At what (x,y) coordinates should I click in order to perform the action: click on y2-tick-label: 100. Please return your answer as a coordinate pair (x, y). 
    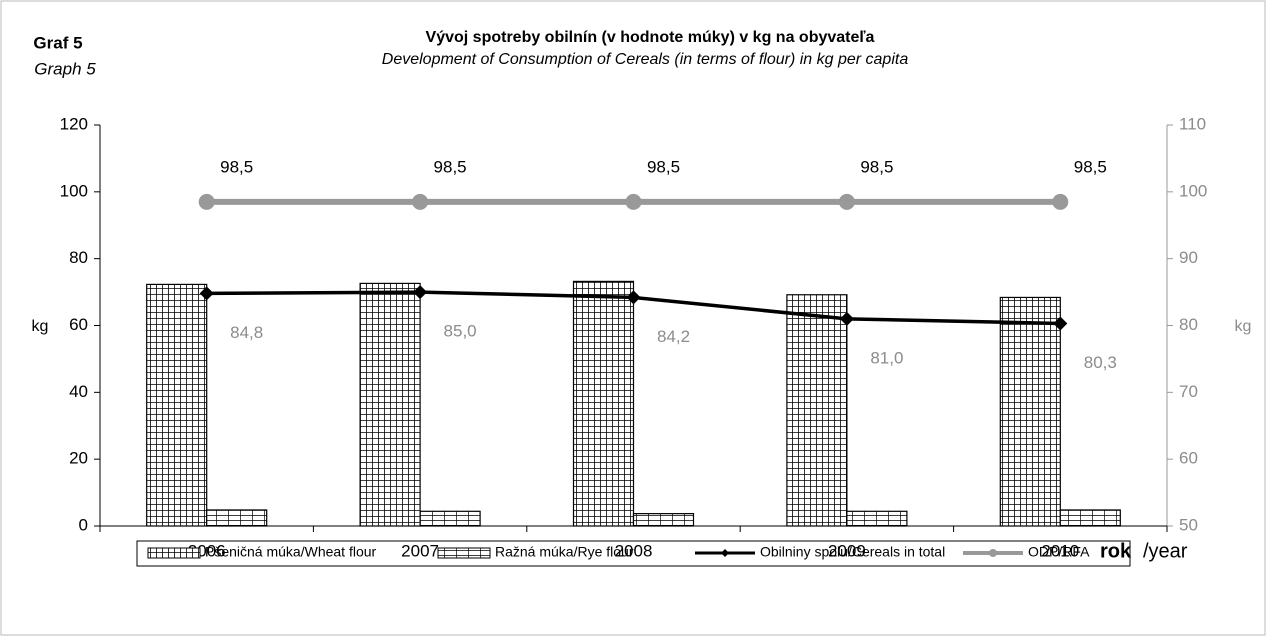
    Looking at the image, I should click on (1193, 190).